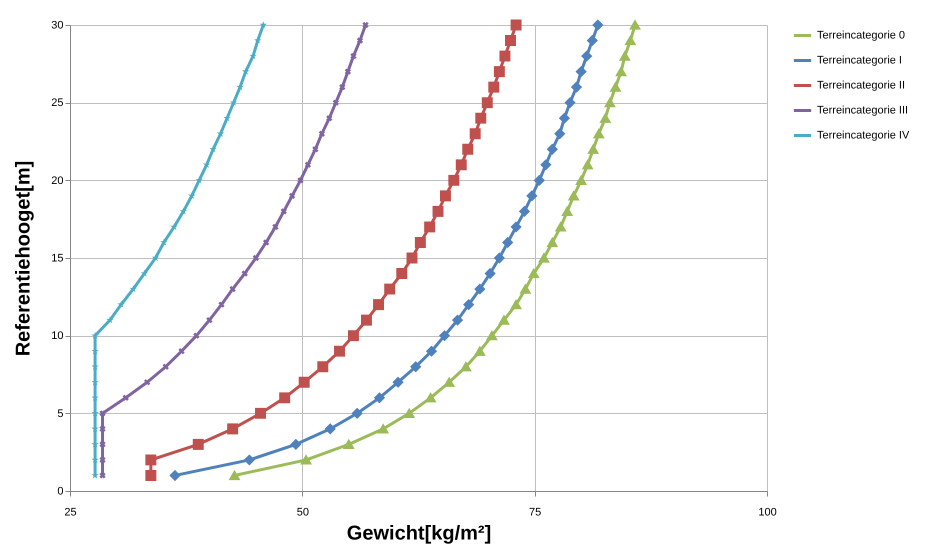 The image size is (937, 555). Describe the element at coordinates (861, 36) in the screenshot. I see `legend-label: Terreincategorie 0` at that location.